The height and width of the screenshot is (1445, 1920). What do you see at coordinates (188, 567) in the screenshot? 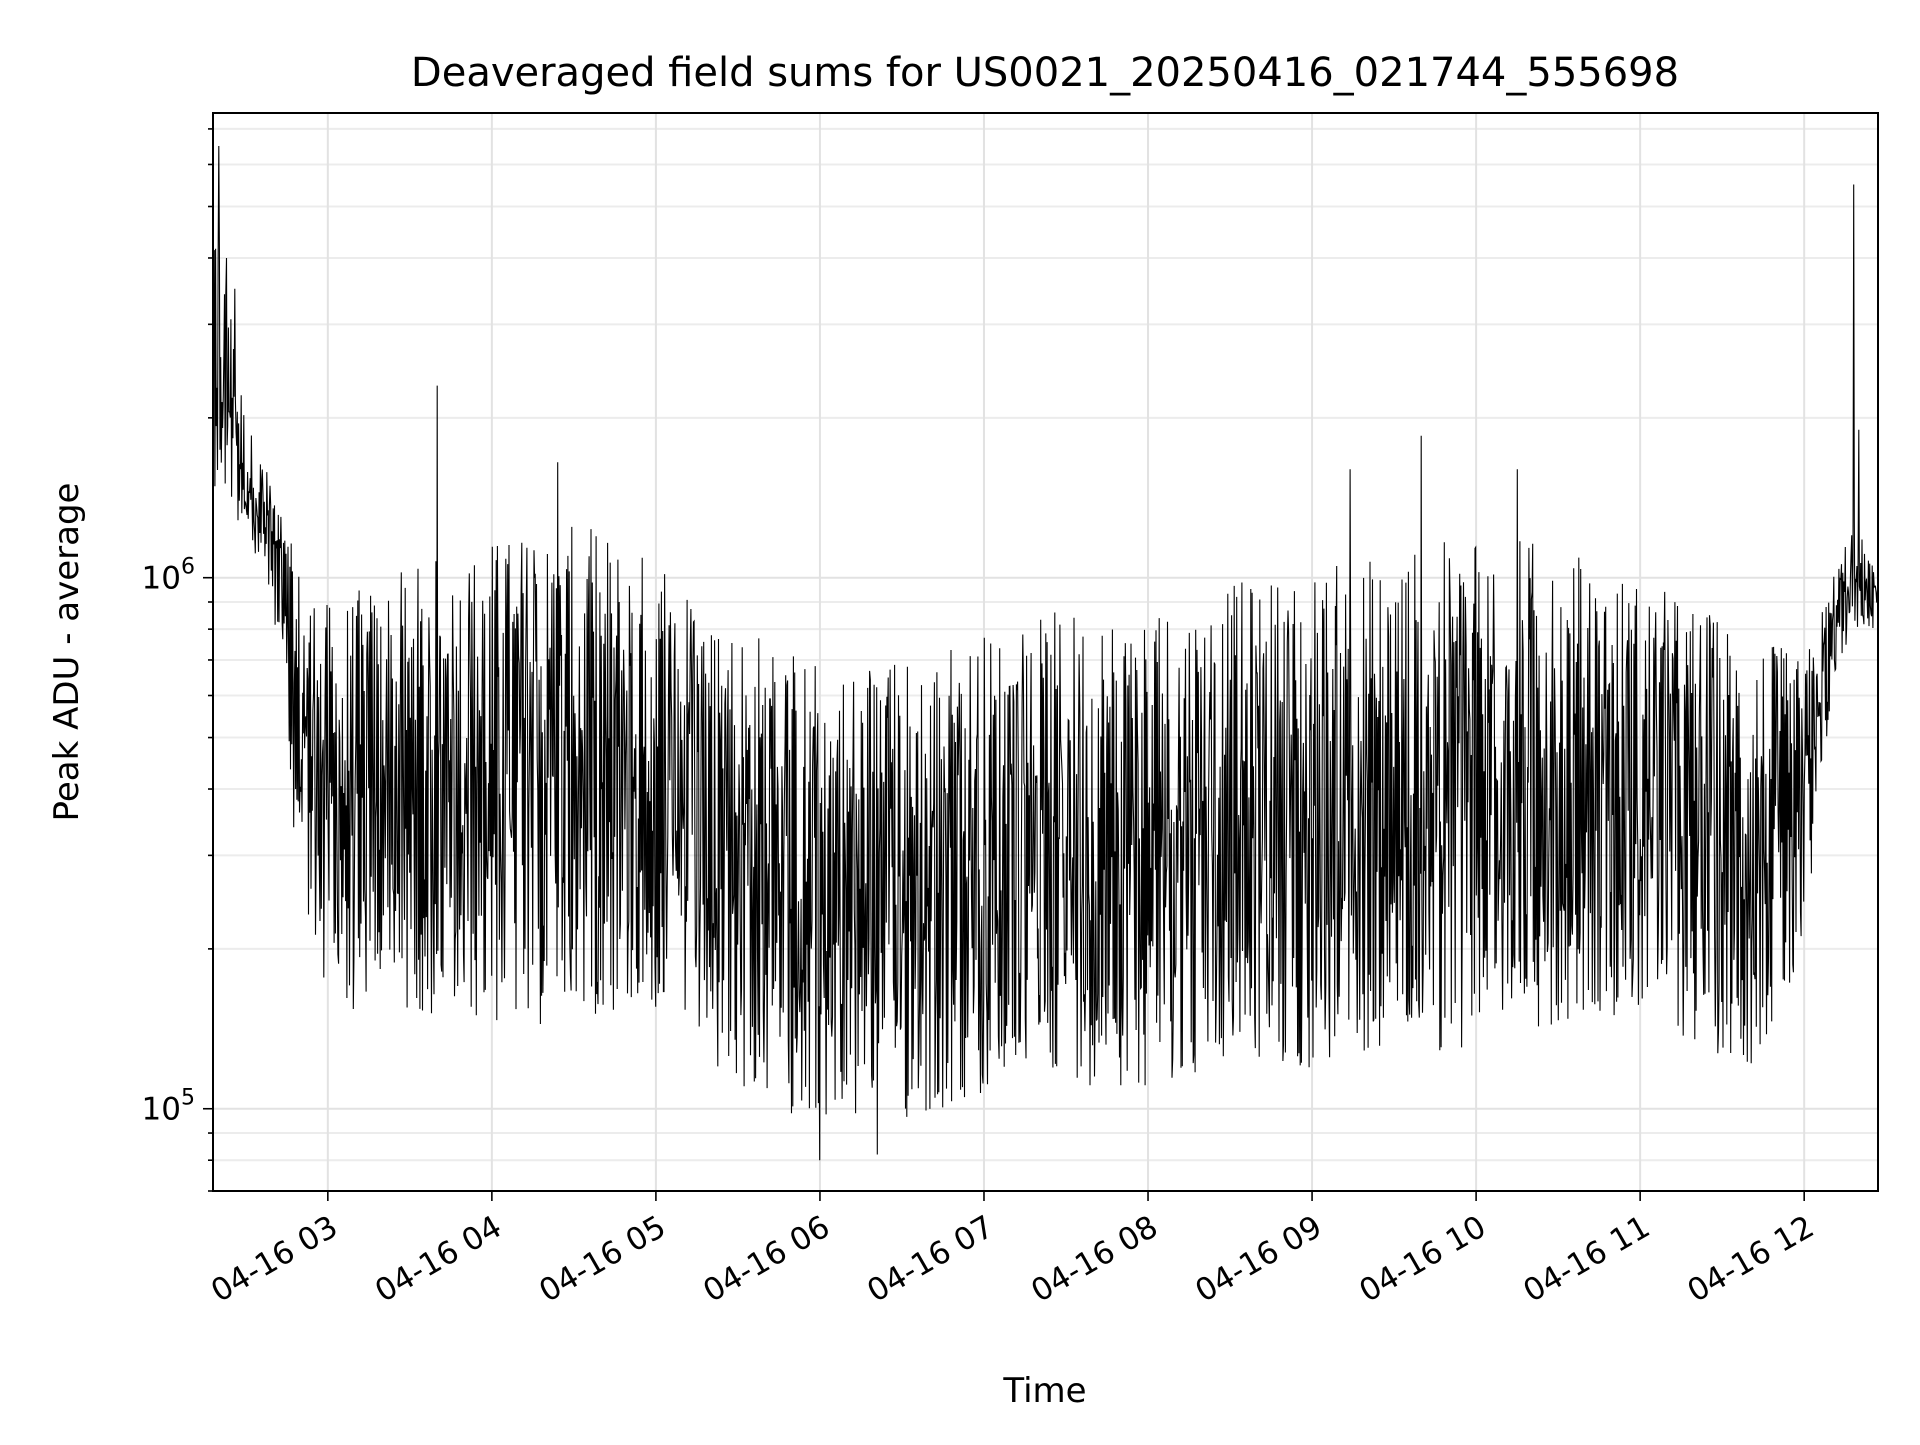
I see `y-tick-exponent: 6` at bounding box center [188, 567].